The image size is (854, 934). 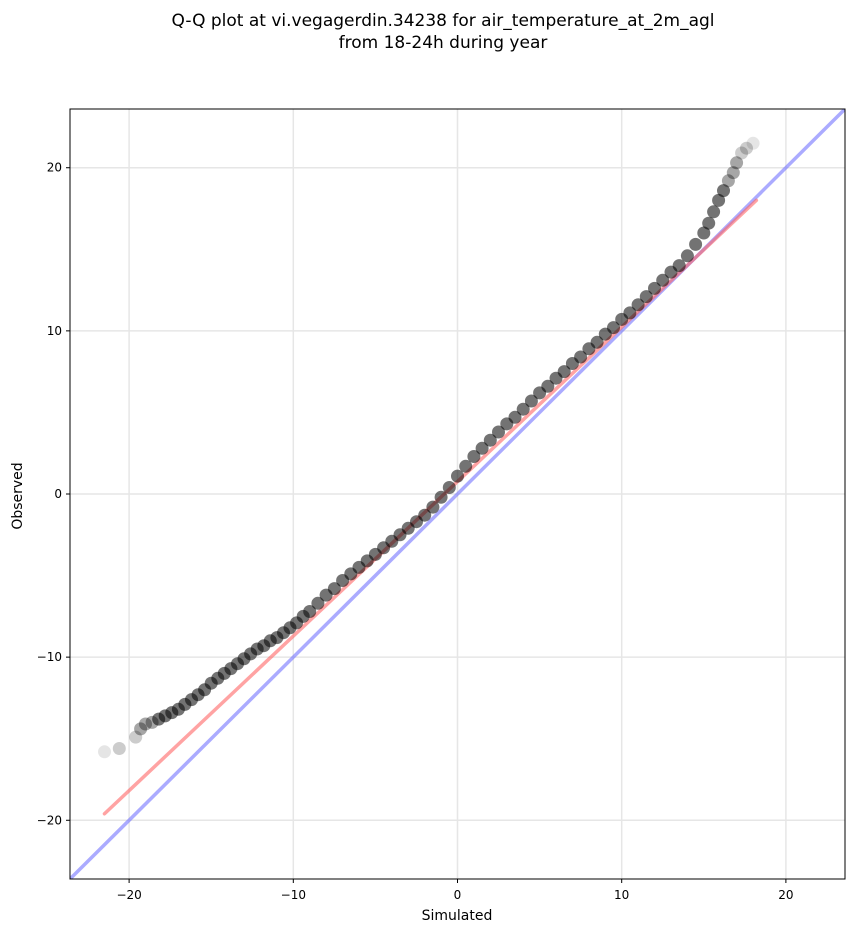 What do you see at coordinates (18, 495) in the screenshot?
I see `y-axis-label: Observed` at bounding box center [18, 495].